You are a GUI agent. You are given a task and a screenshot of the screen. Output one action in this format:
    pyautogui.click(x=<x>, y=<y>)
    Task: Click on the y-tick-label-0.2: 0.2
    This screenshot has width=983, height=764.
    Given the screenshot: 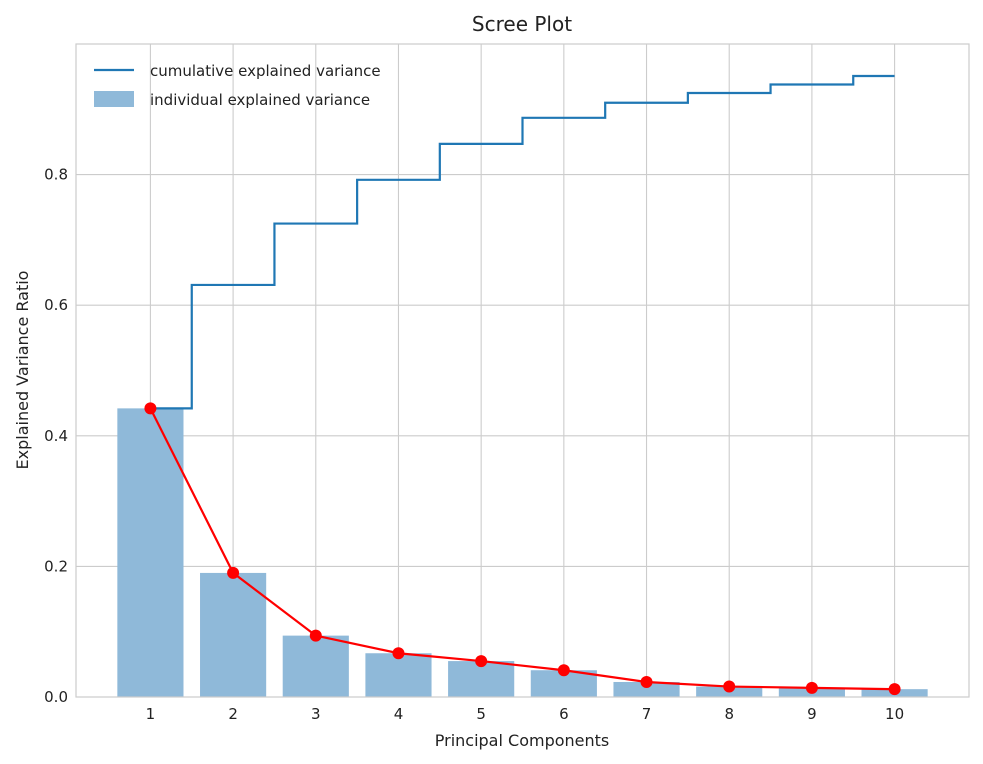 What is the action you would take?
    pyautogui.click(x=56, y=566)
    